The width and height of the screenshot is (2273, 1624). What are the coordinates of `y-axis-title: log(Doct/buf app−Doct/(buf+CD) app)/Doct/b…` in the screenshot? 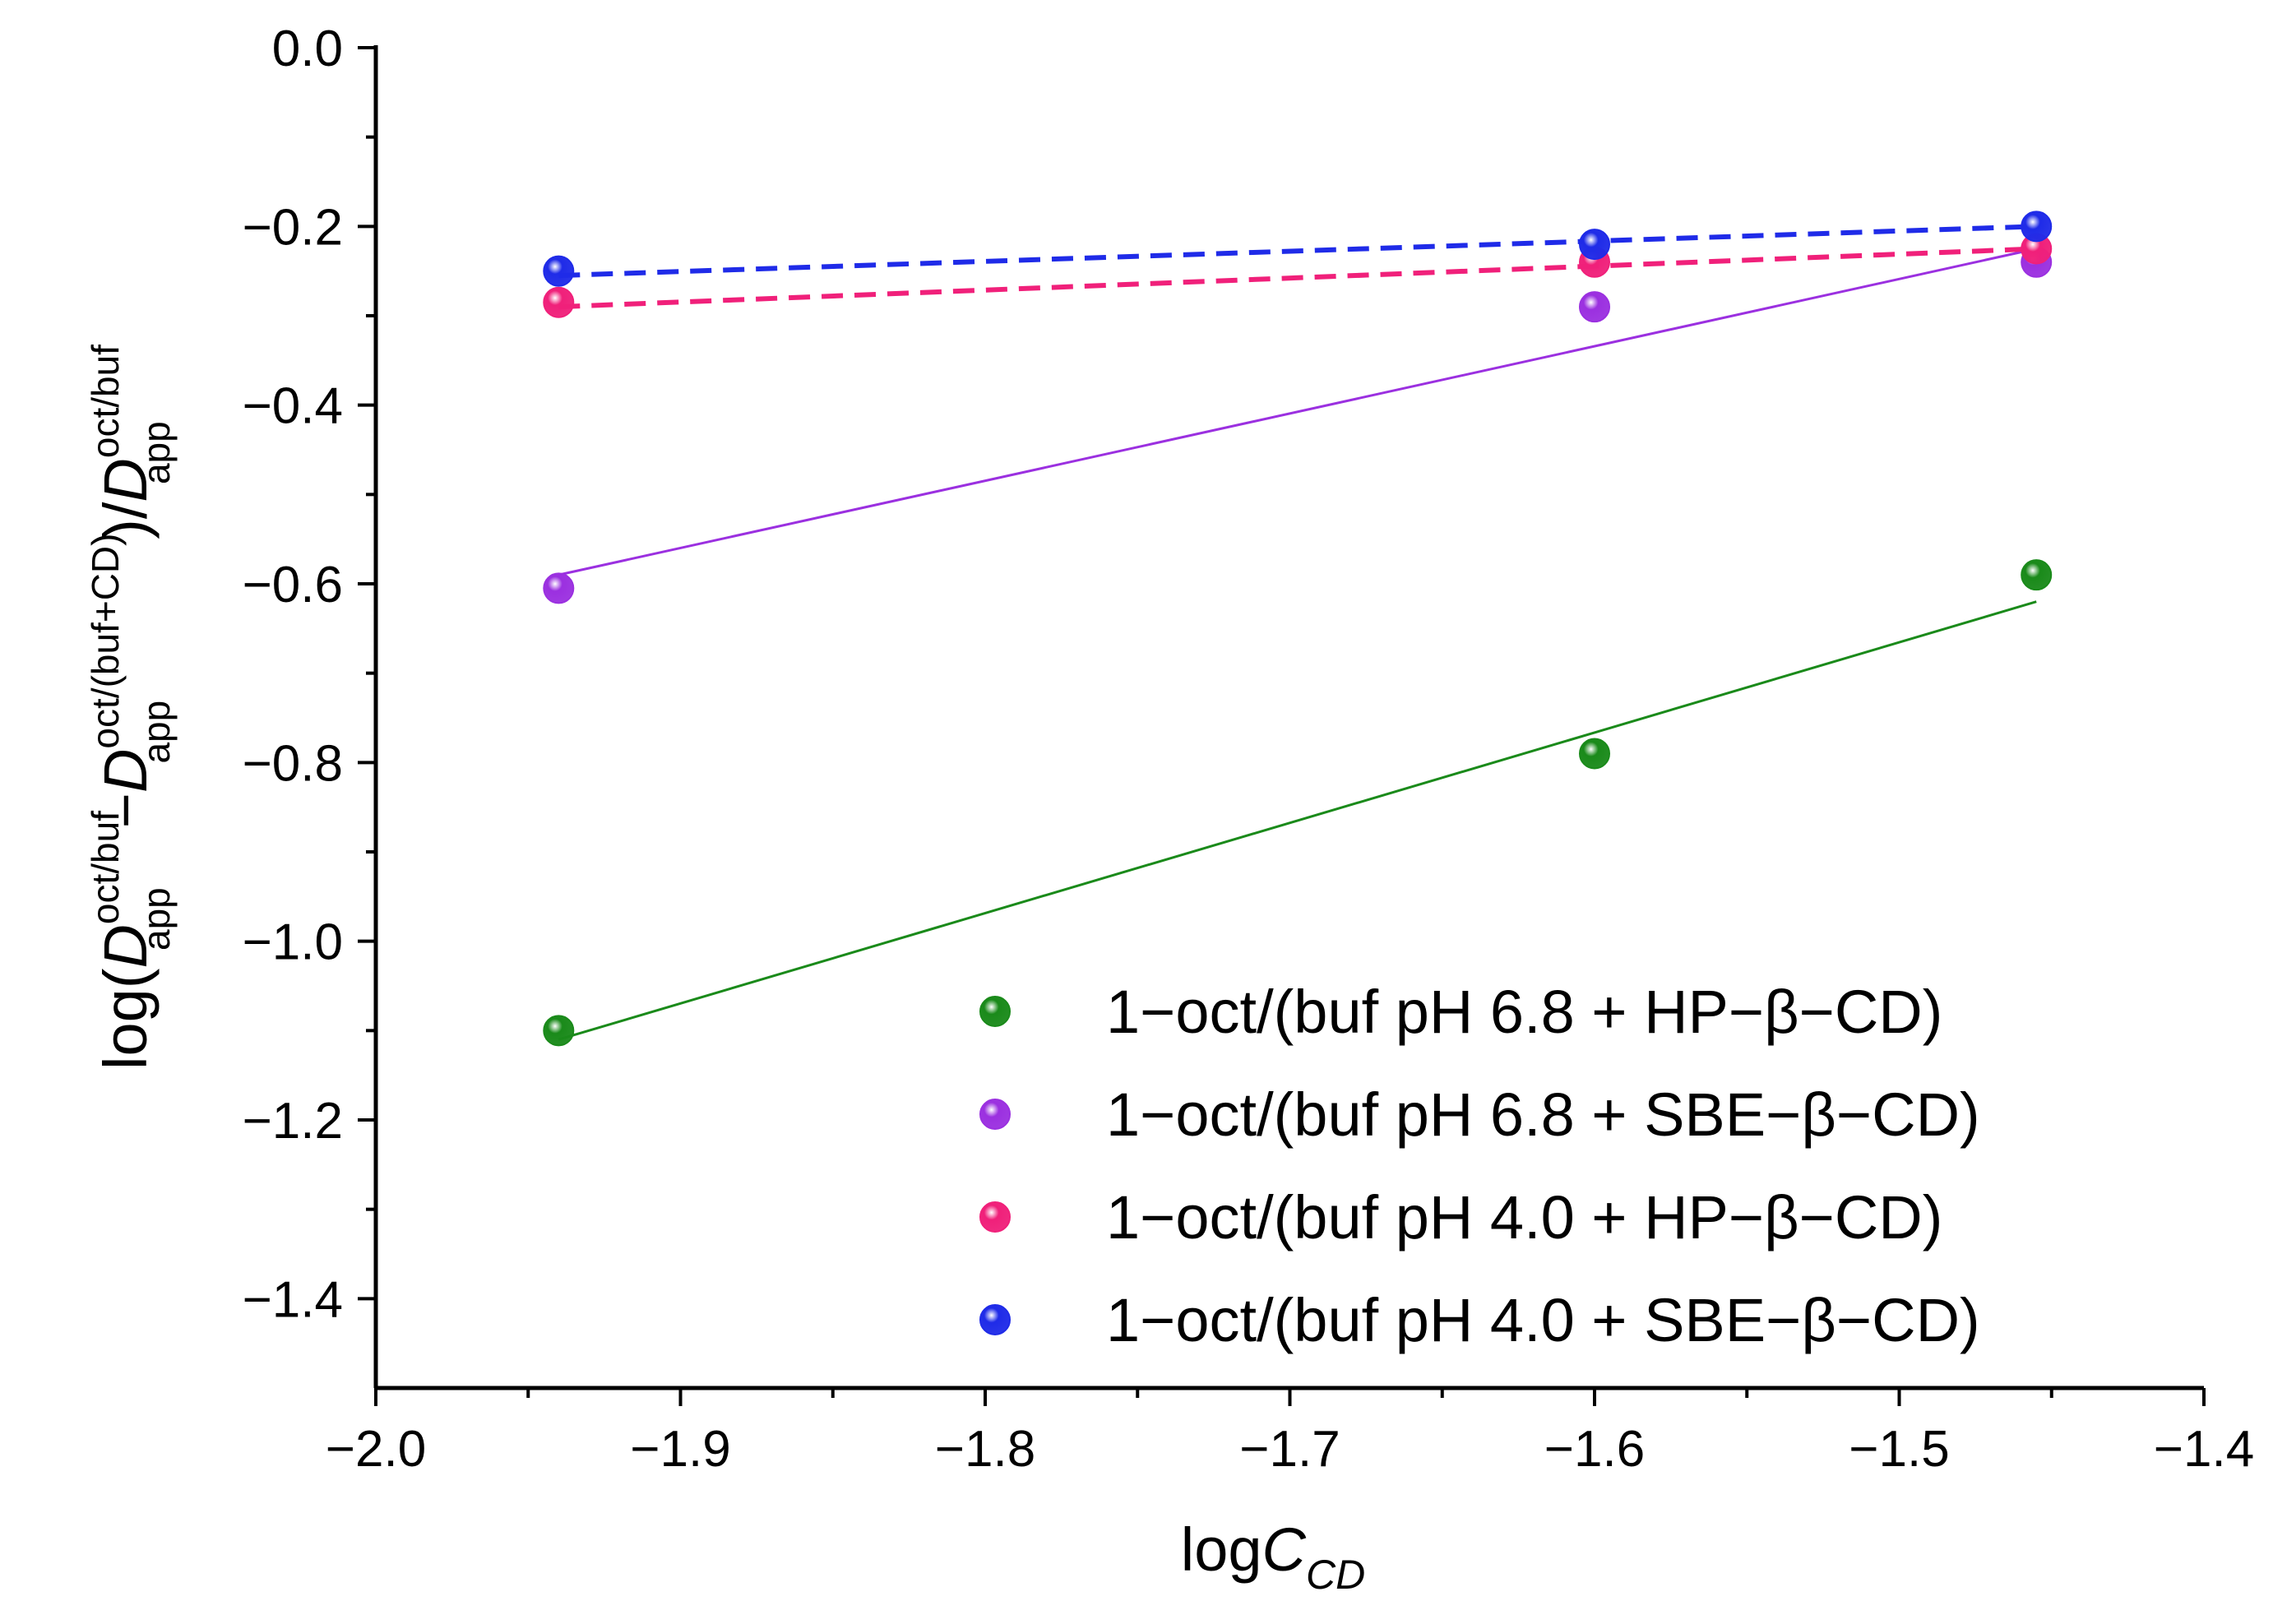 It's located at (131, 707).